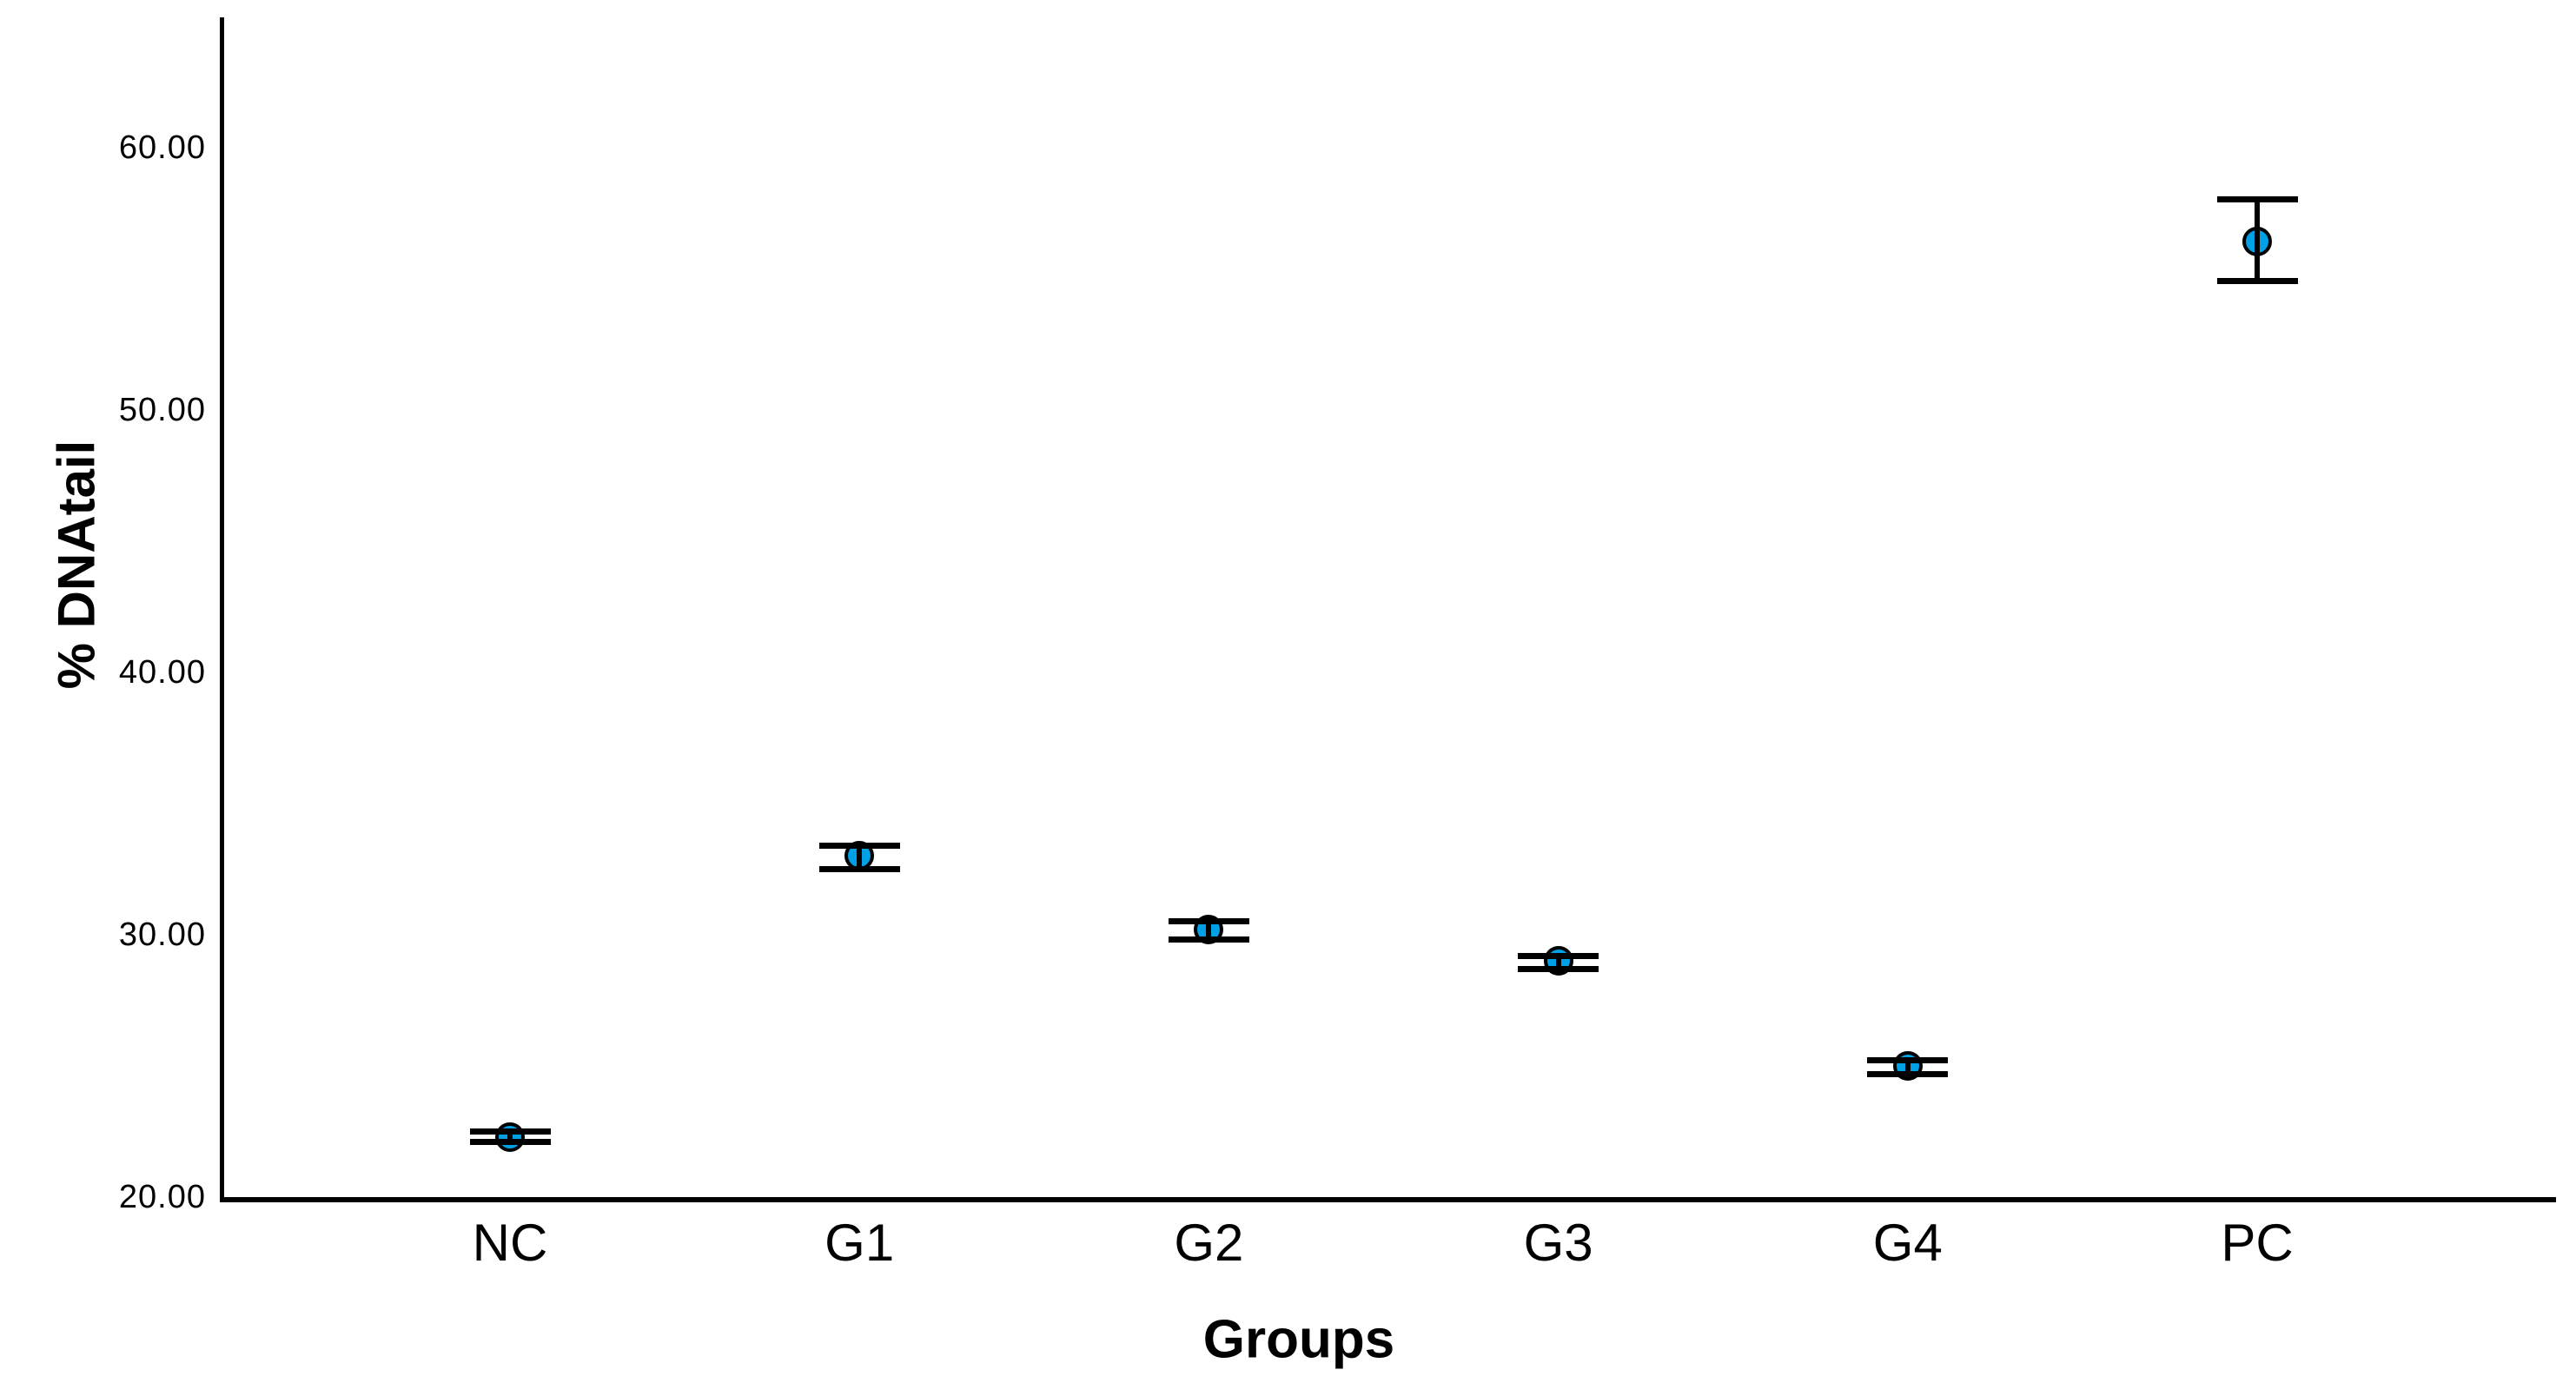  What do you see at coordinates (162, 409) in the screenshot?
I see `y-tick-label: 50.00` at bounding box center [162, 409].